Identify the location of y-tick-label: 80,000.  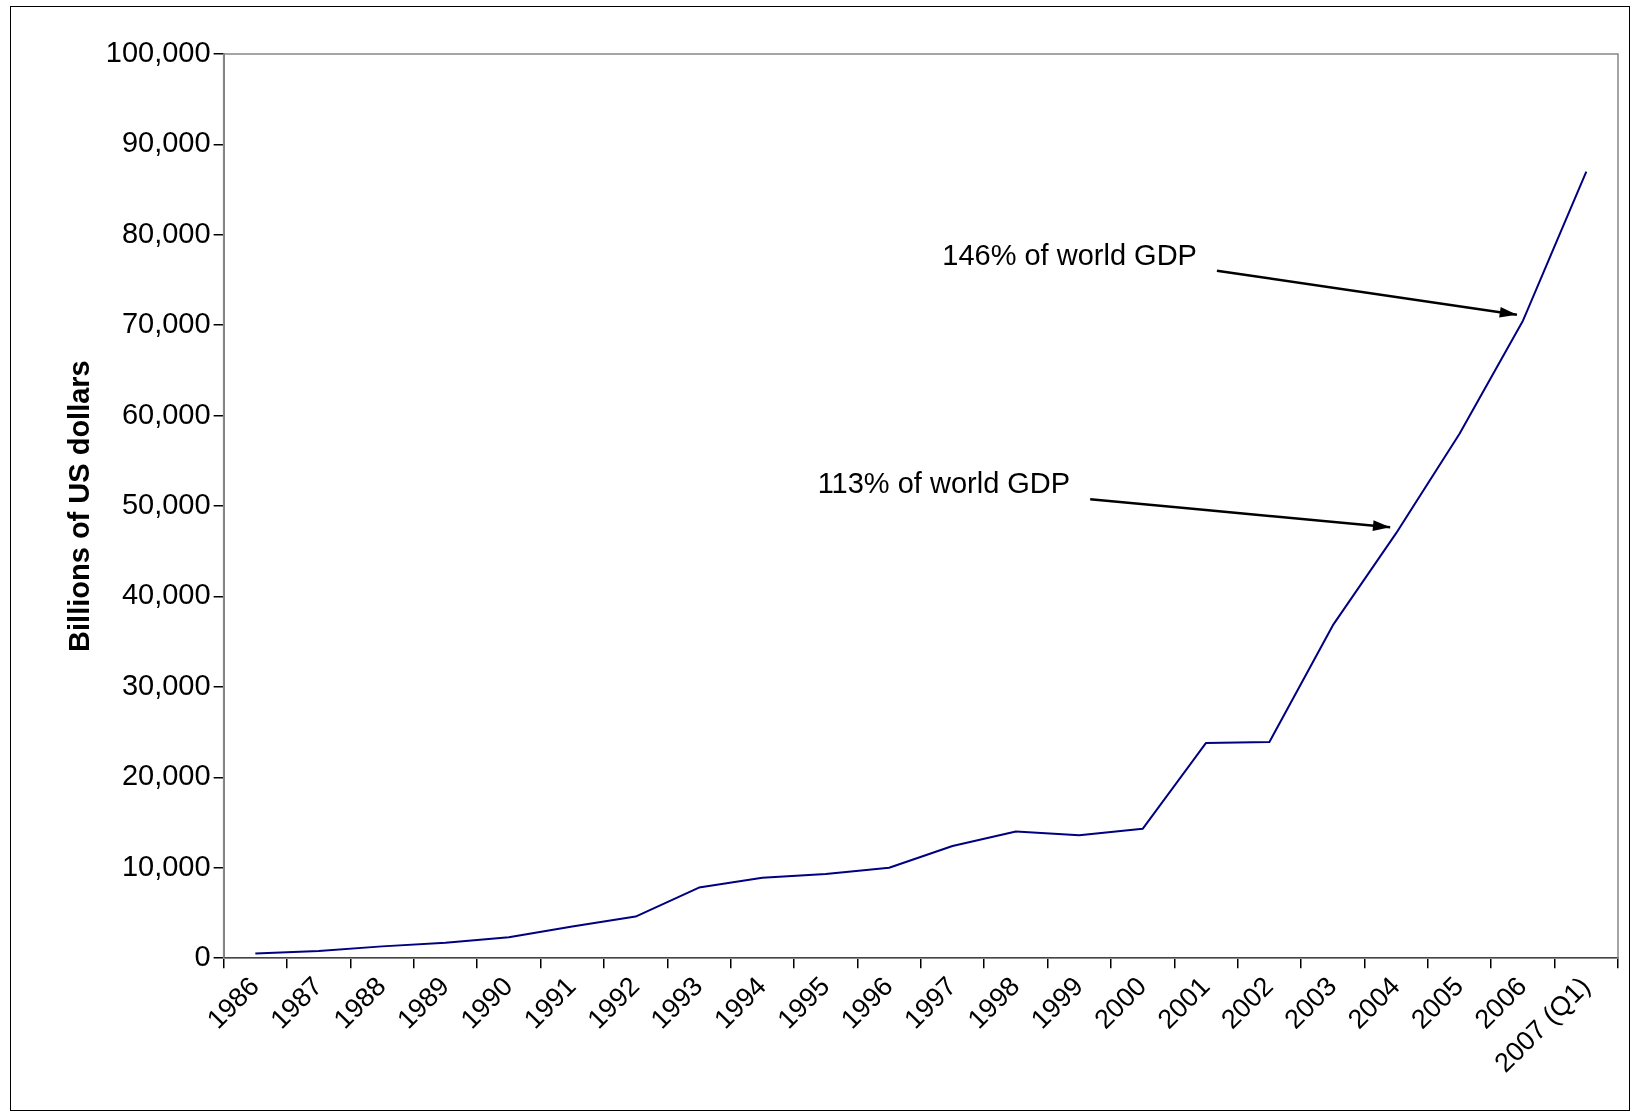
(166, 232).